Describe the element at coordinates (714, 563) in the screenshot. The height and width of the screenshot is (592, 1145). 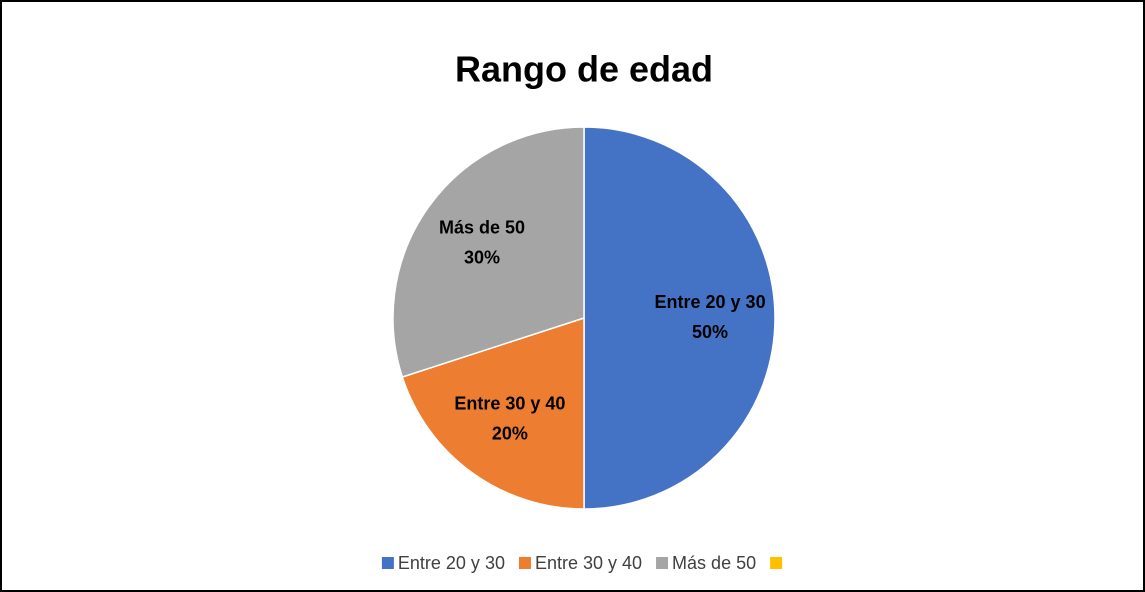
I see `legend-label: Más de 50` at that location.